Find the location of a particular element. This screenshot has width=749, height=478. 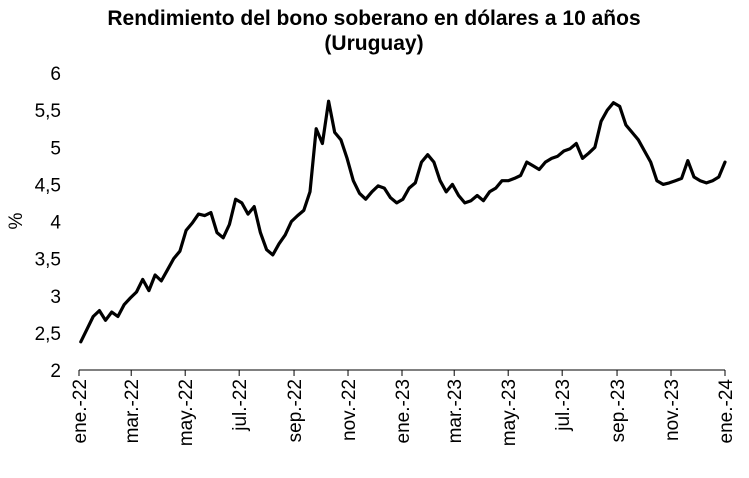

x-tick-label: jul.-23 is located at coordinates (563, 405).